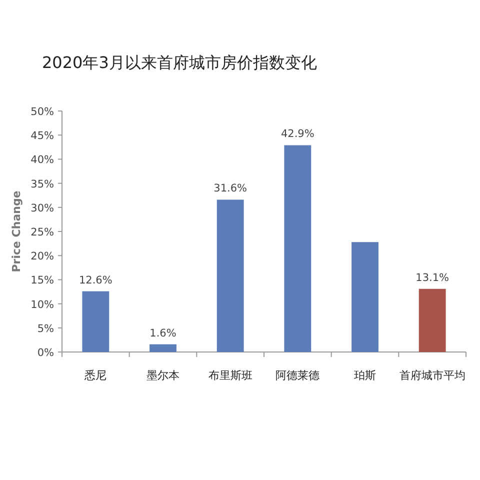 This screenshot has width=480, height=480. What do you see at coordinates (42, 304) in the screenshot?
I see `y-tick-label: 10%` at bounding box center [42, 304].